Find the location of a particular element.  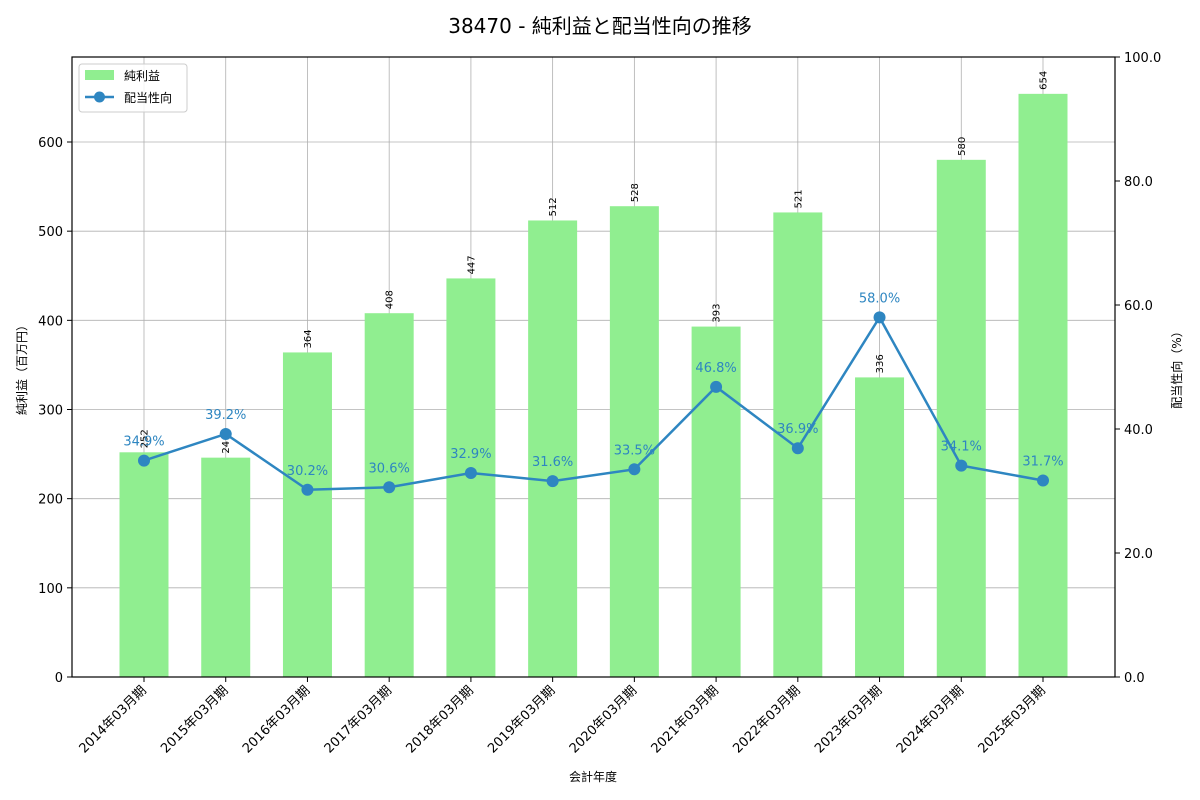

left-y-axis-label: 純利益（百万円） is located at coordinates (22, 367).